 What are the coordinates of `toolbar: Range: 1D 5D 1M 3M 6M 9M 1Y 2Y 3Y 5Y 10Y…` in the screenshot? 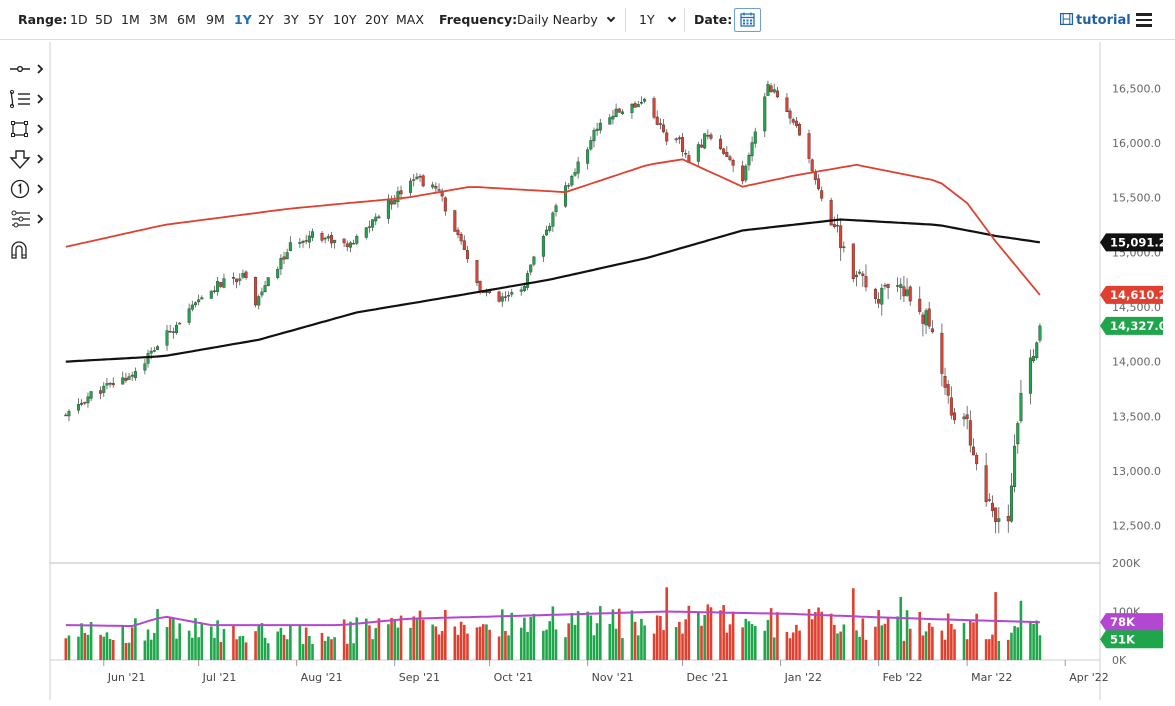 It's located at (587, 20).